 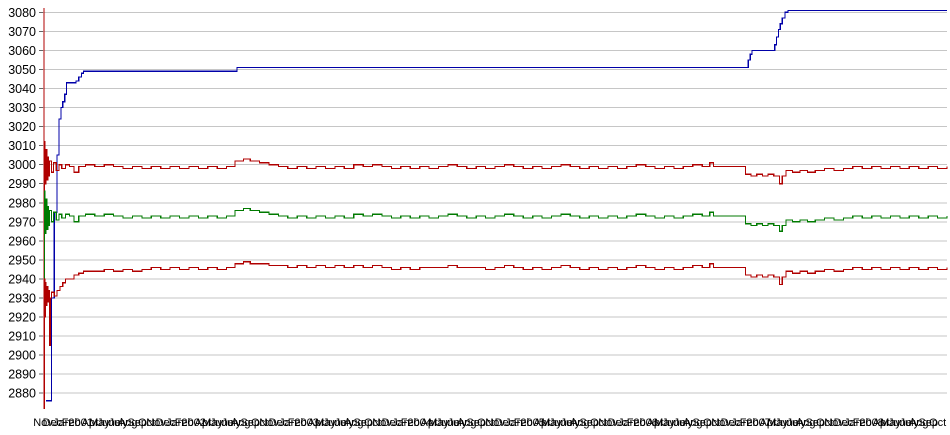 What do you see at coordinates (22, 32) in the screenshot?
I see `y-tick-label: 3070` at bounding box center [22, 32].